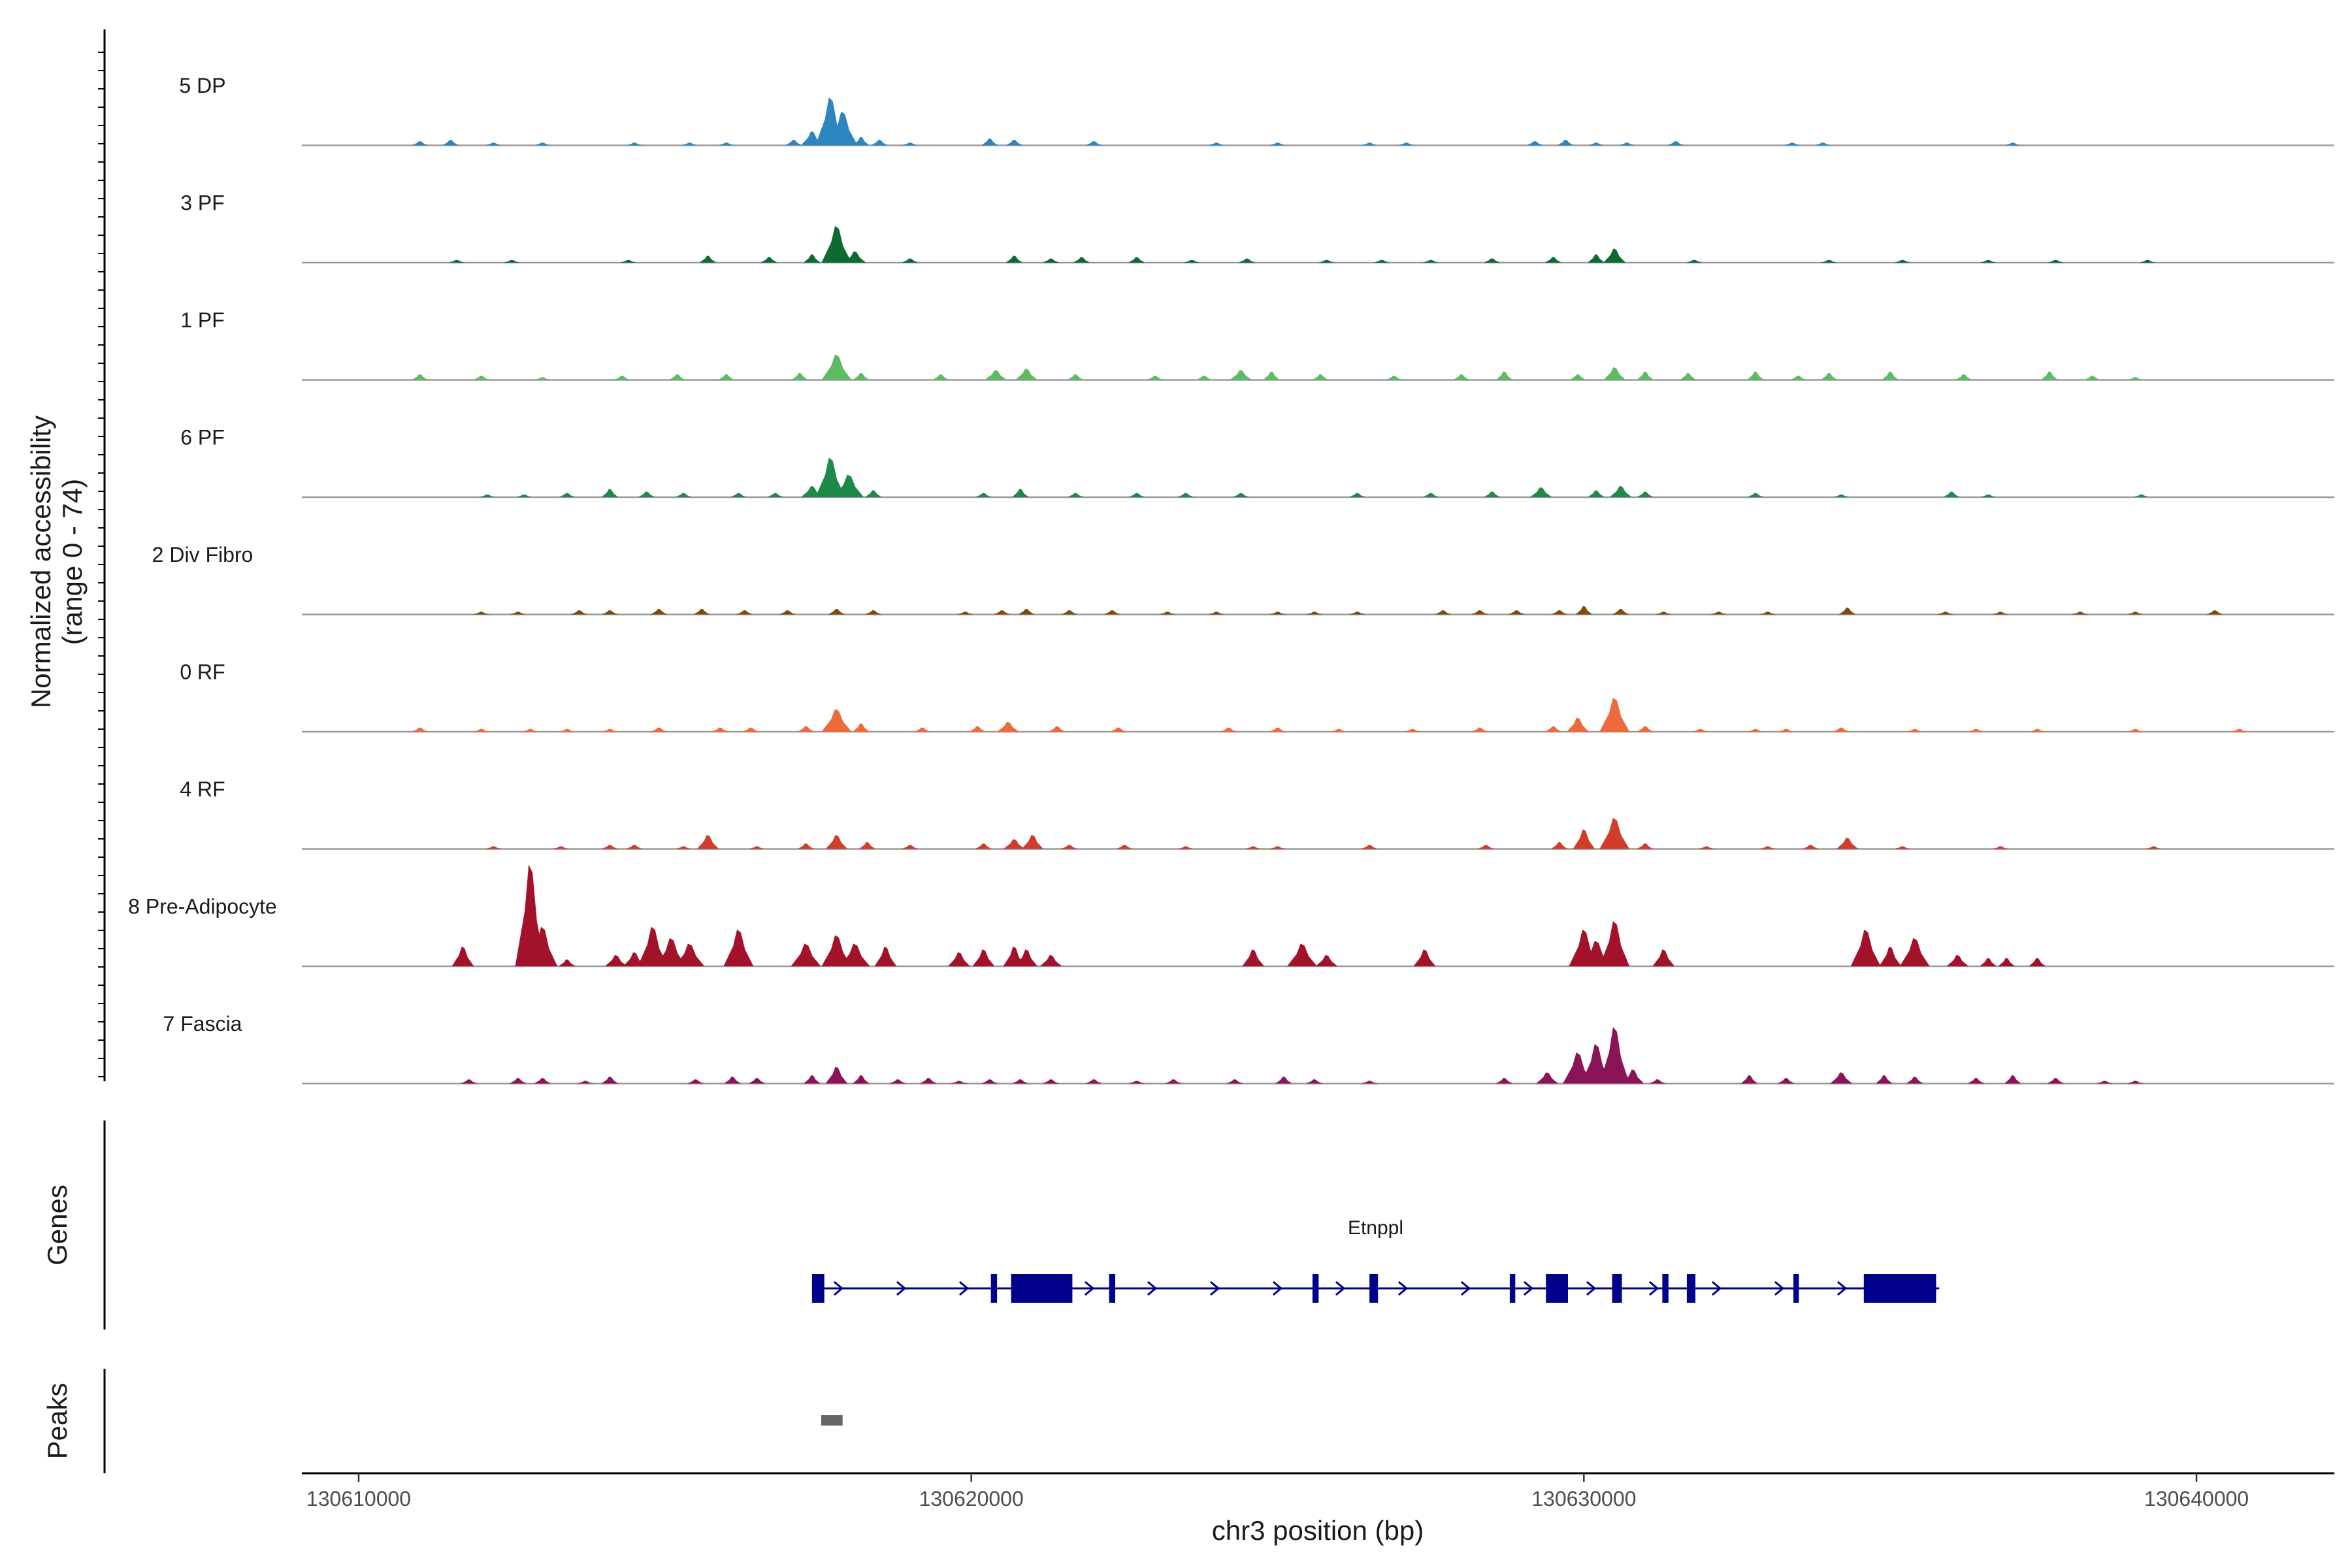  Describe the element at coordinates (202, 672) in the screenshot. I see `track-label: 0 RF` at that location.